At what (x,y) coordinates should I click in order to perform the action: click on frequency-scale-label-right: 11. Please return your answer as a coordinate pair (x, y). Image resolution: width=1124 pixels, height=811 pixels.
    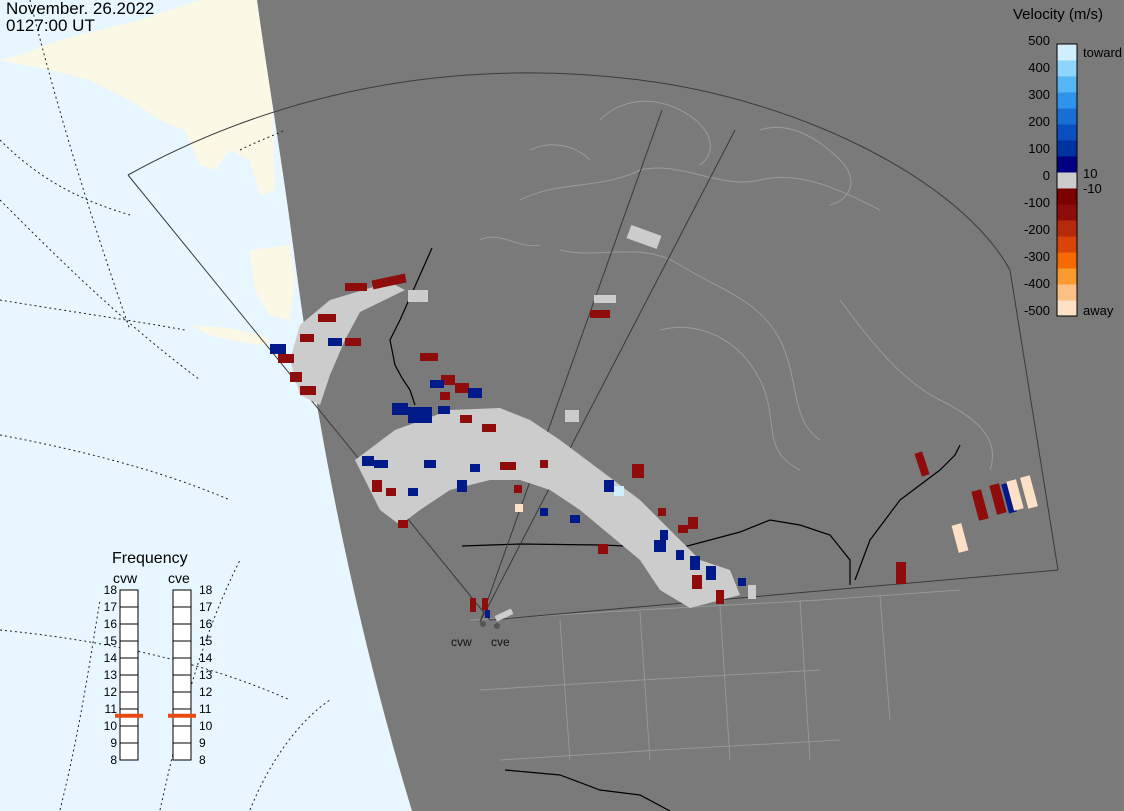
    Looking at the image, I should click on (205, 709).